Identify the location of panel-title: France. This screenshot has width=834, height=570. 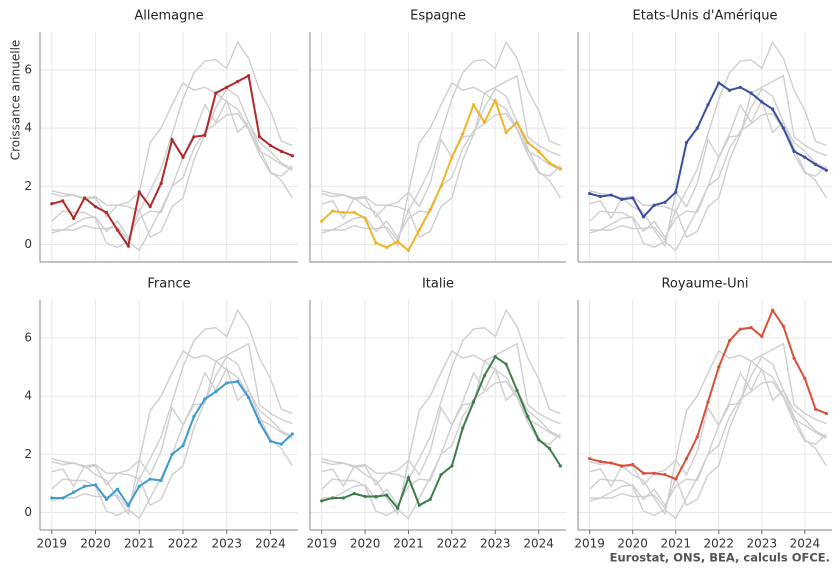
(168, 284).